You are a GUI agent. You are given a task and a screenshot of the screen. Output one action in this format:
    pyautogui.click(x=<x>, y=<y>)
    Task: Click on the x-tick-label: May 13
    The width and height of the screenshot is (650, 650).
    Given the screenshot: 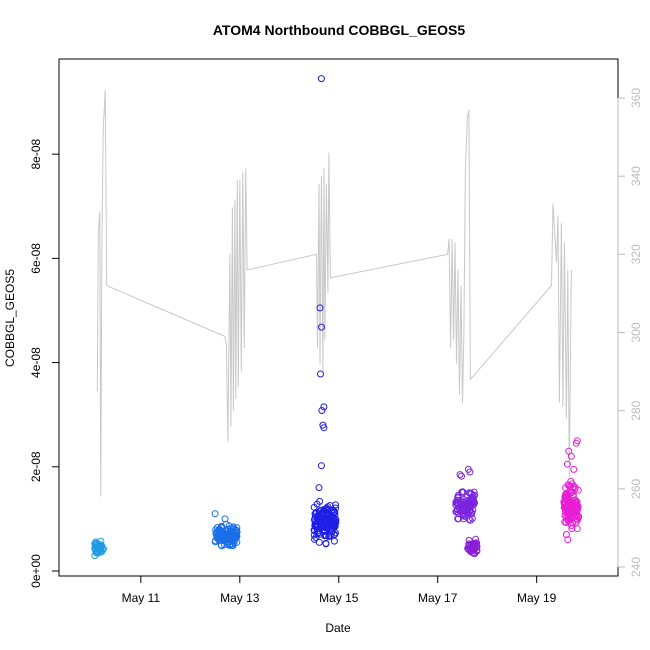 What is the action you would take?
    pyautogui.click(x=240, y=598)
    